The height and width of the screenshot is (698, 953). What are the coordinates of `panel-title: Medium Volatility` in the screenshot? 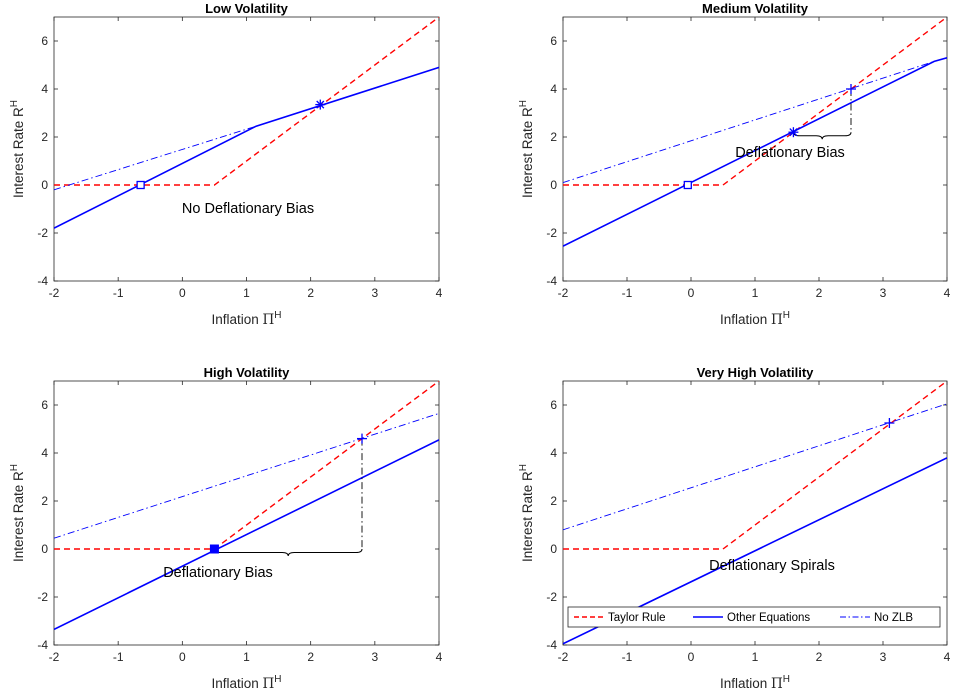 It's located at (755, 8).